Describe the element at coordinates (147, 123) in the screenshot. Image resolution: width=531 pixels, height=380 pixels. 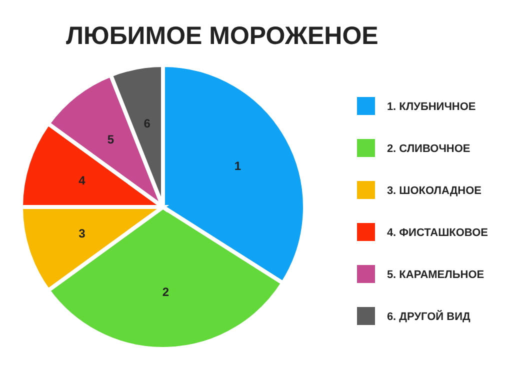
I see `text: 6` at that location.